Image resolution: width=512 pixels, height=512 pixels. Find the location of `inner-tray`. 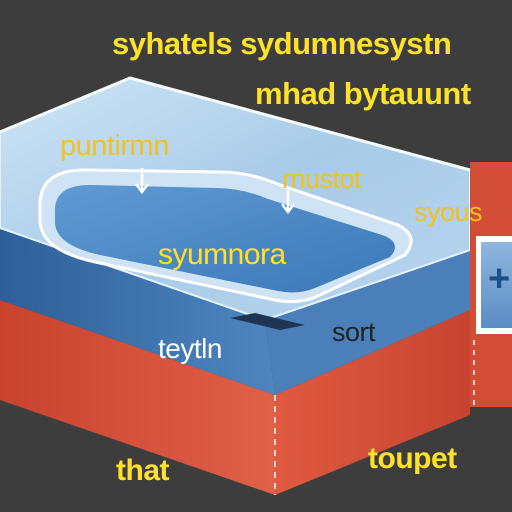

inner-tray is located at coordinates (225, 239).